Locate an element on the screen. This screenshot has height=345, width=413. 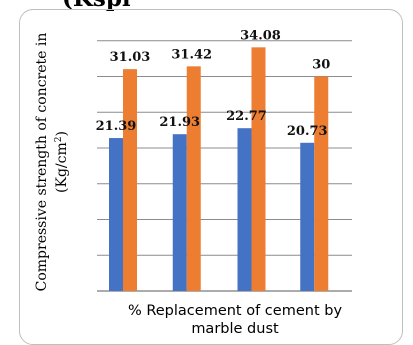
y-axis-label-line2: (Kg/cm2) is located at coordinates (62, 162).